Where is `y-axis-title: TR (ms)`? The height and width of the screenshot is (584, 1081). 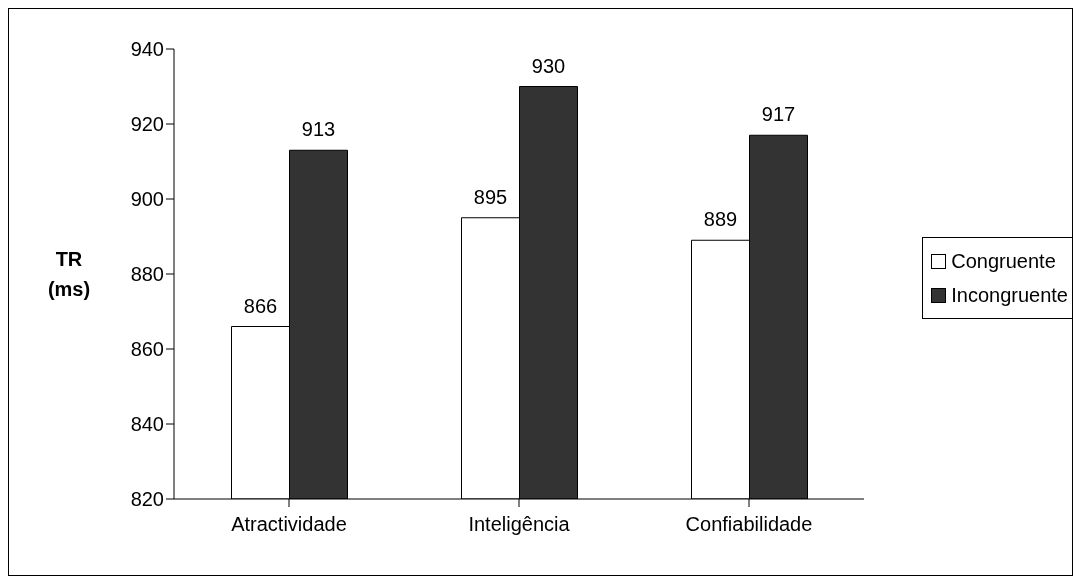
y-axis-title: TR (ms) is located at coordinates (69, 274).